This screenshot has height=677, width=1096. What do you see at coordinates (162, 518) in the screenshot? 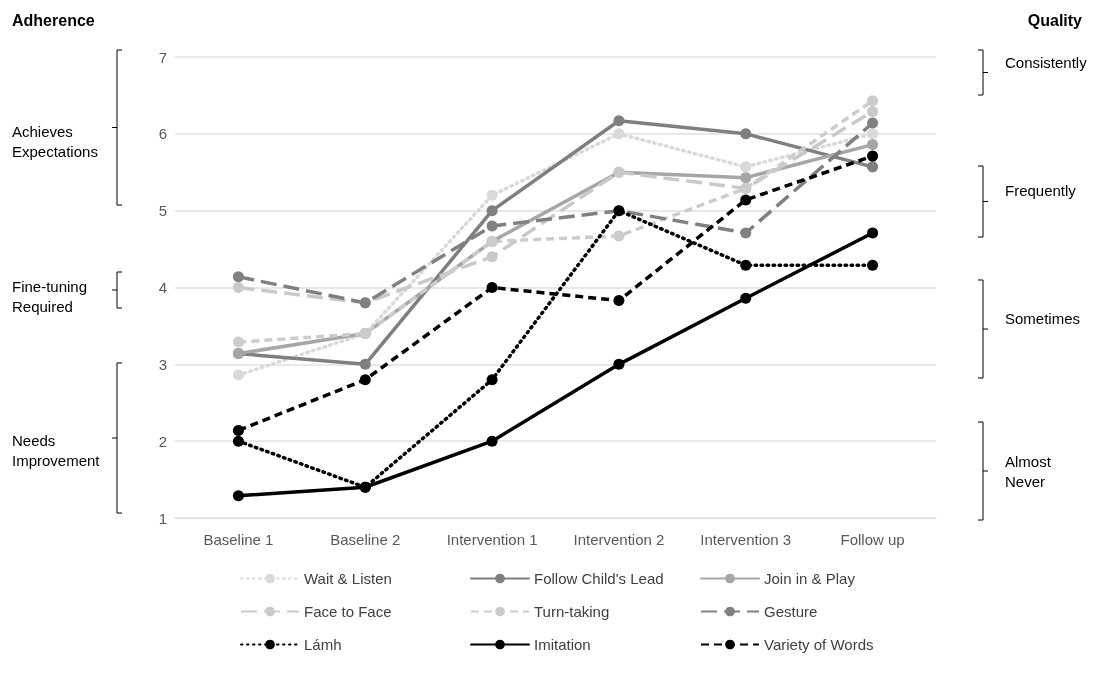
I see `y-tick-label: 1` at bounding box center [162, 518].